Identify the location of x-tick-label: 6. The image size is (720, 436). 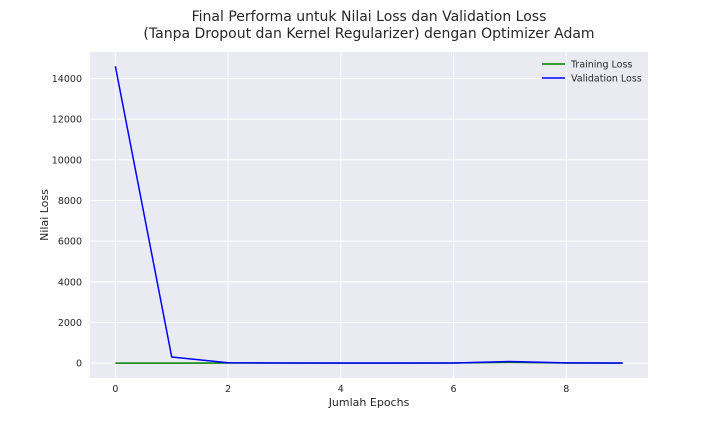
(454, 389).